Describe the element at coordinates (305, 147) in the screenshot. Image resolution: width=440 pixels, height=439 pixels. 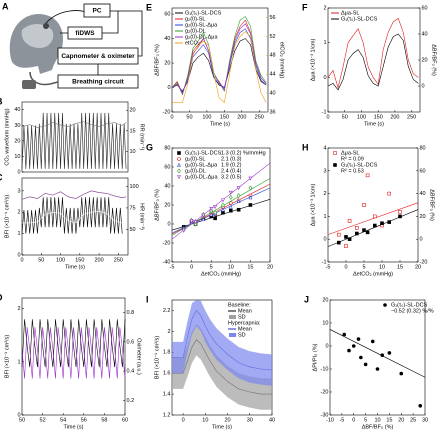
I see `panel-label: H` at that location.